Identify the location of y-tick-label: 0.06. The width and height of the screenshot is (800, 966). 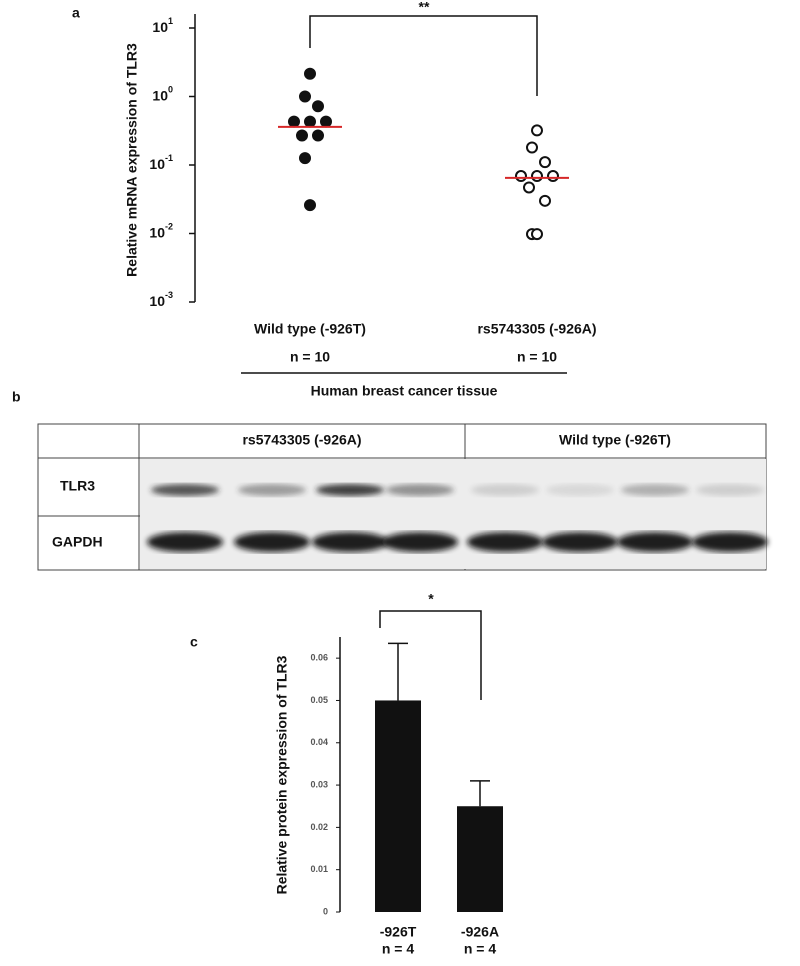
(319, 658).